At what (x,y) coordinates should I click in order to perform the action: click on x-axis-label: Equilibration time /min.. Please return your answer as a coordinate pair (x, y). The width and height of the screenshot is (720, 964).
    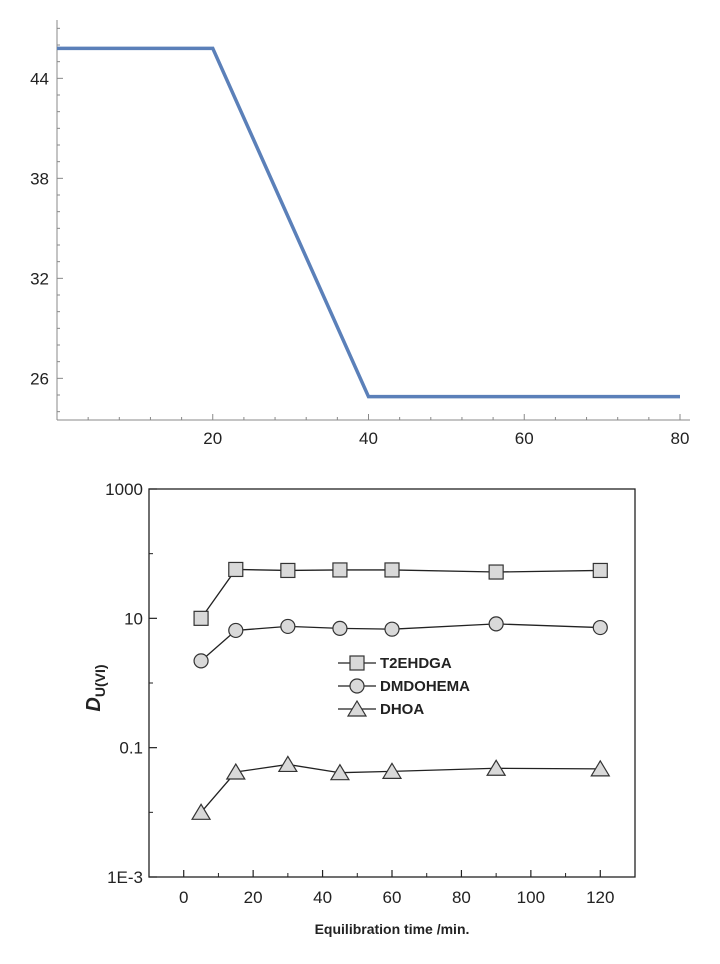
    Looking at the image, I should click on (392, 929).